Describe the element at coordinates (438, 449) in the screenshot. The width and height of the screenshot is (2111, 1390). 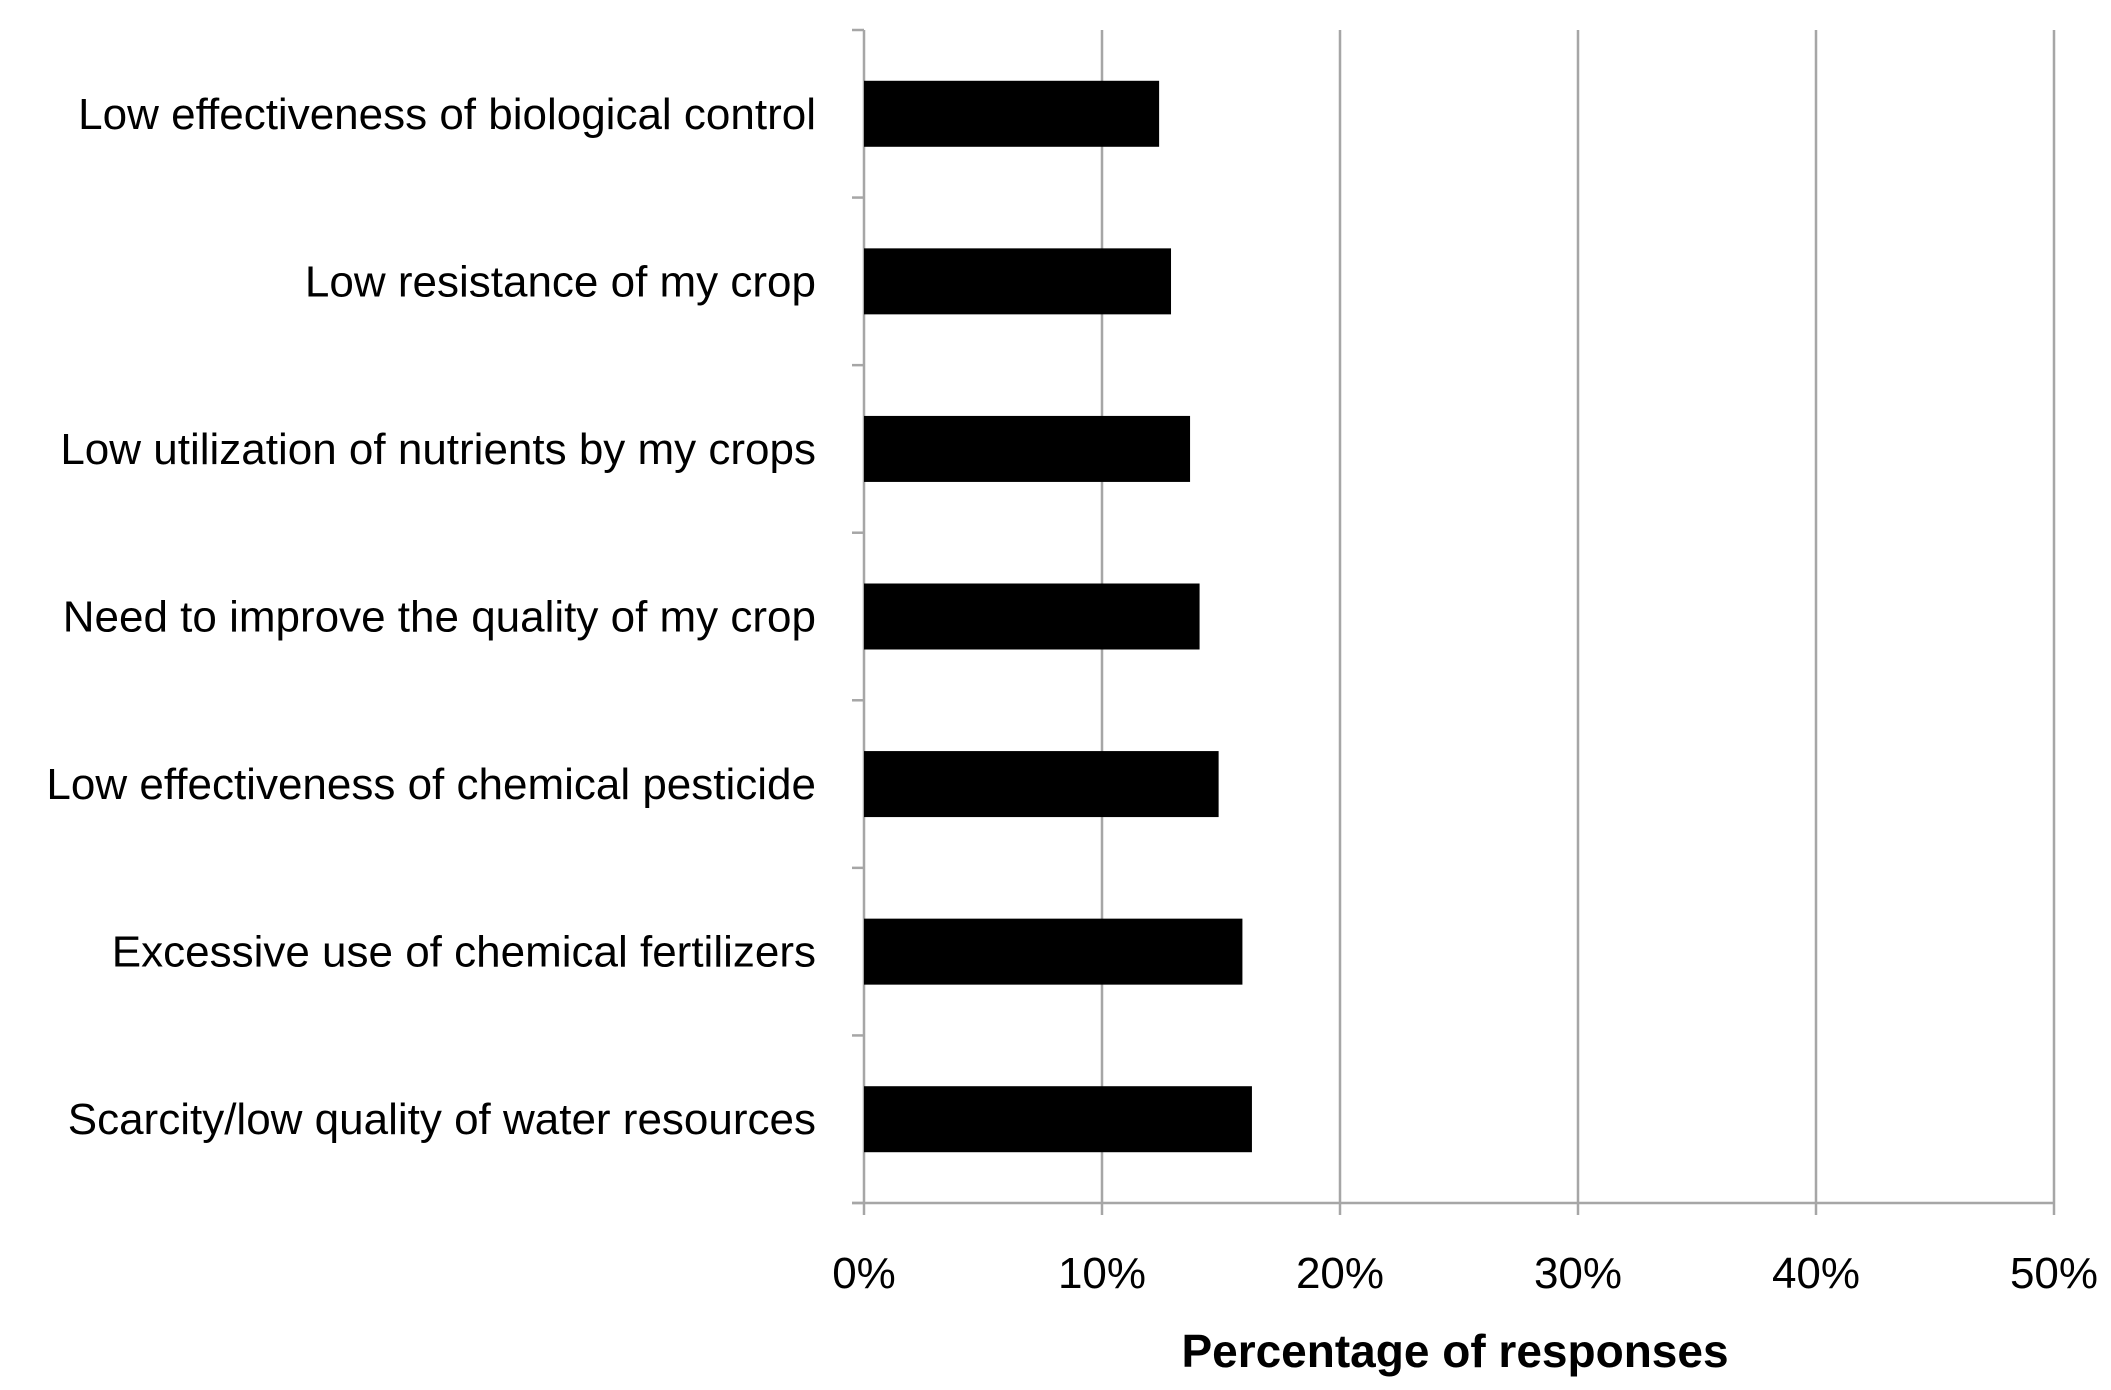
I see `category-label-2: Low utilization of nutrients by my crops` at that location.